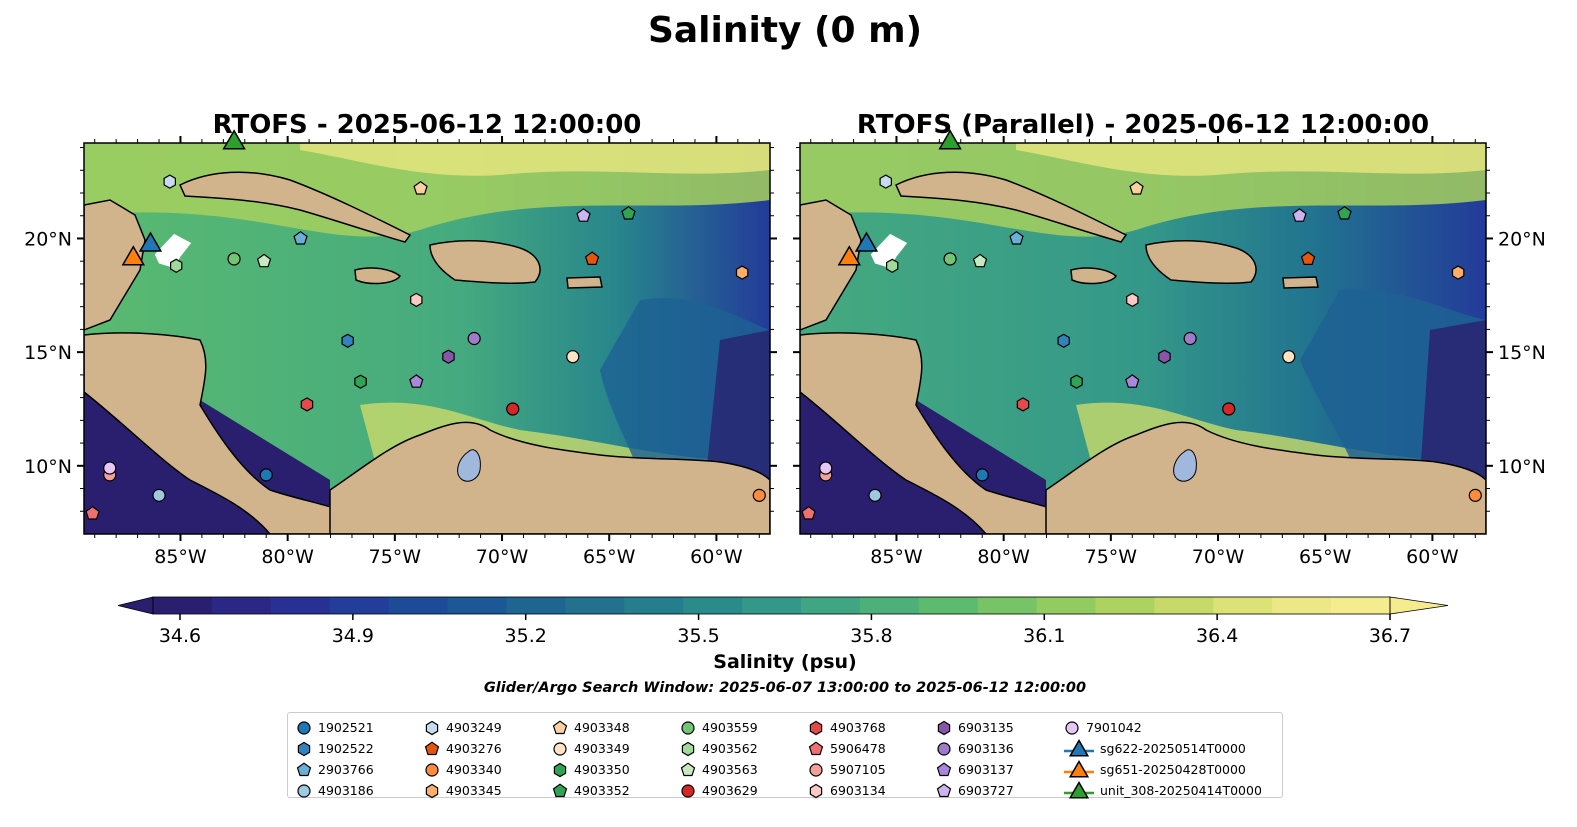 This screenshot has height=827, width=1577. Describe the element at coordinates (986, 790) in the screenshot. I see `legend-item-label: 6903727` at that location.